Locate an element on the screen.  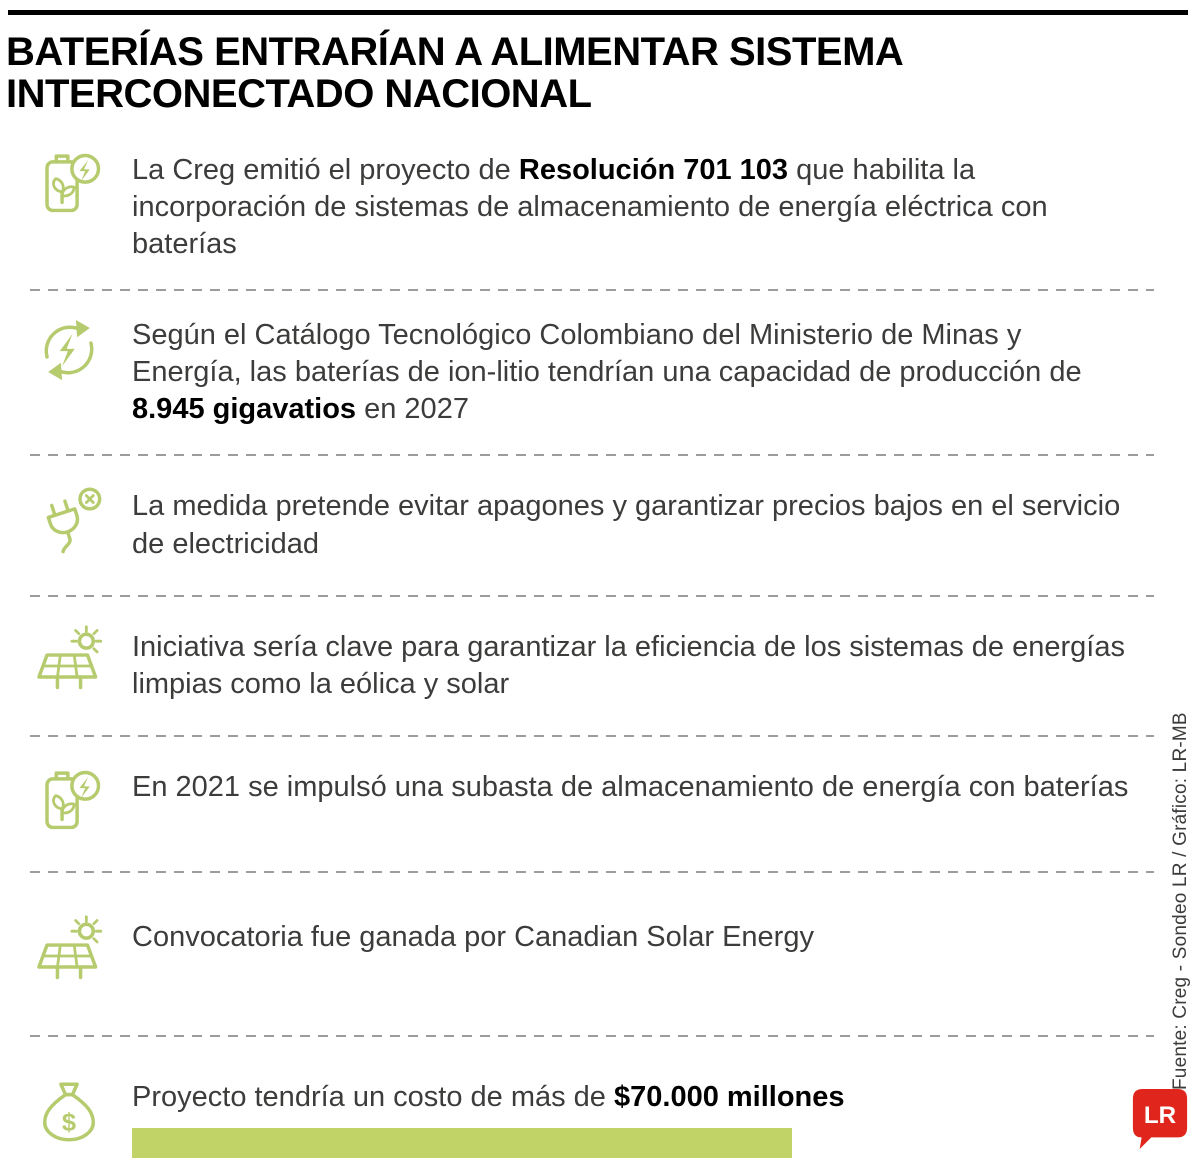
highlight-text: Resolución 701 103 is located at coordinates (653, 169).